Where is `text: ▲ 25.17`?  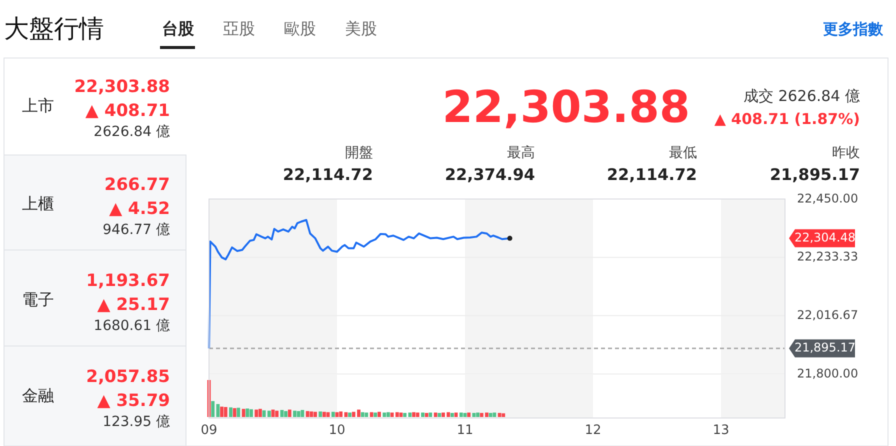
text: ▲ 25.17 is located at coordinates (133, 305).